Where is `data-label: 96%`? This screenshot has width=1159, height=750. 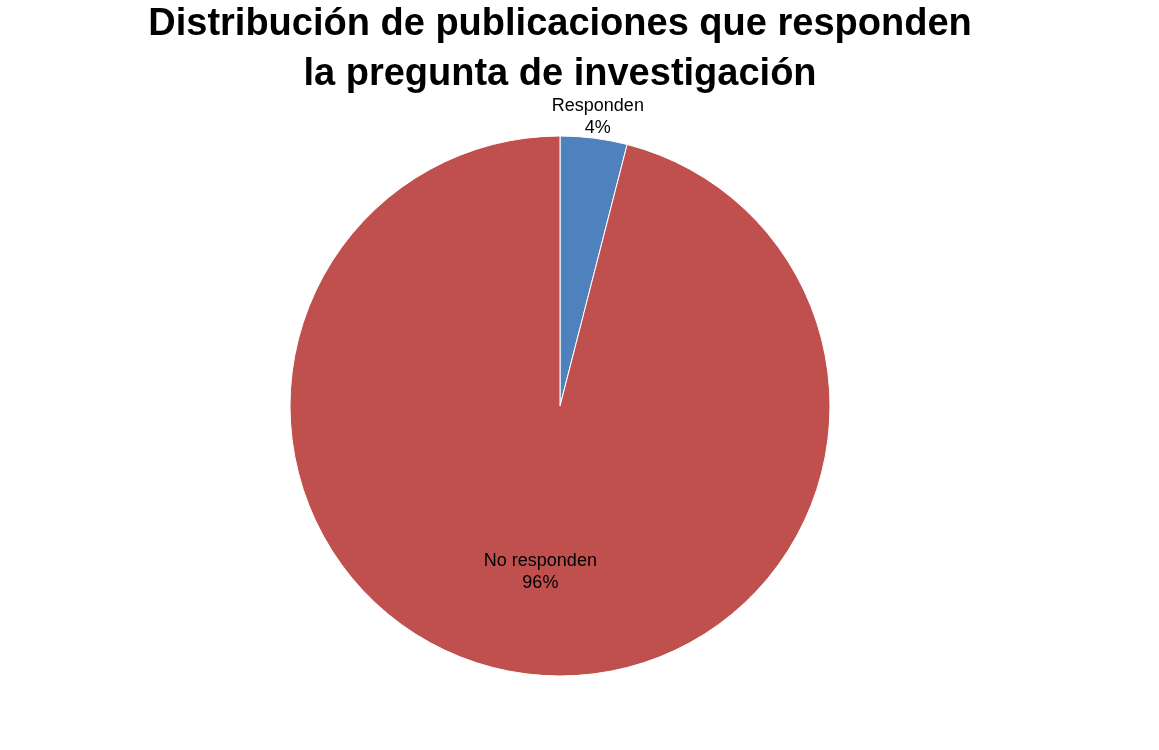
data-label: 96% is located at coordinates (540, 582).